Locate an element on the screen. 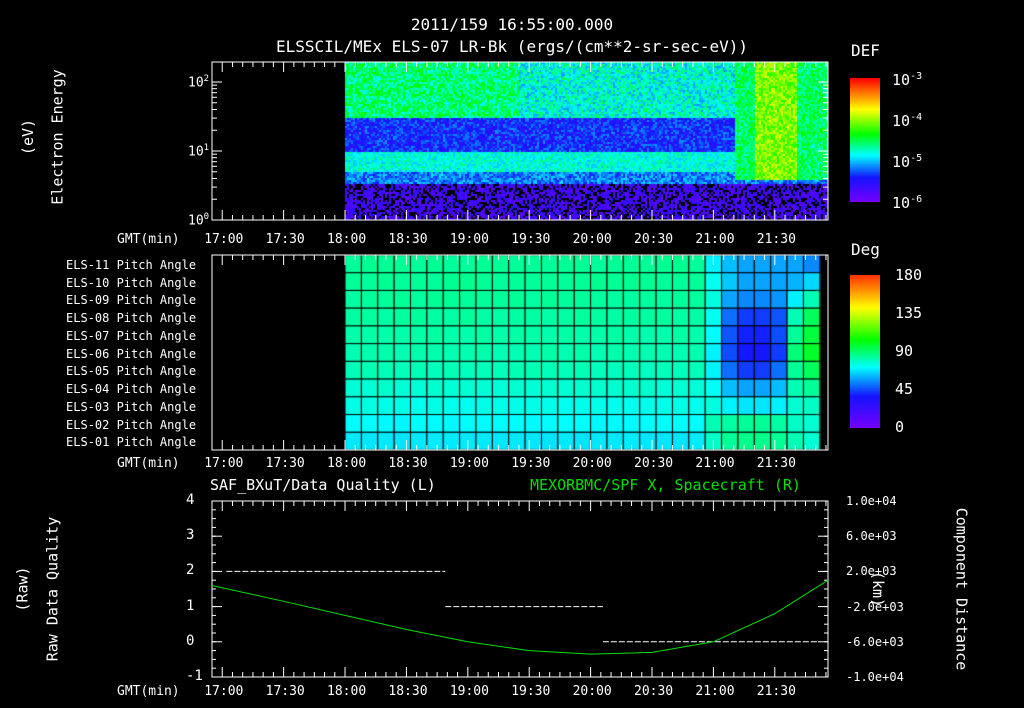 The image size is (1024, 708). row-label-els-05: ELS-05 Pitch Angle is located at coordinates (131, 371).